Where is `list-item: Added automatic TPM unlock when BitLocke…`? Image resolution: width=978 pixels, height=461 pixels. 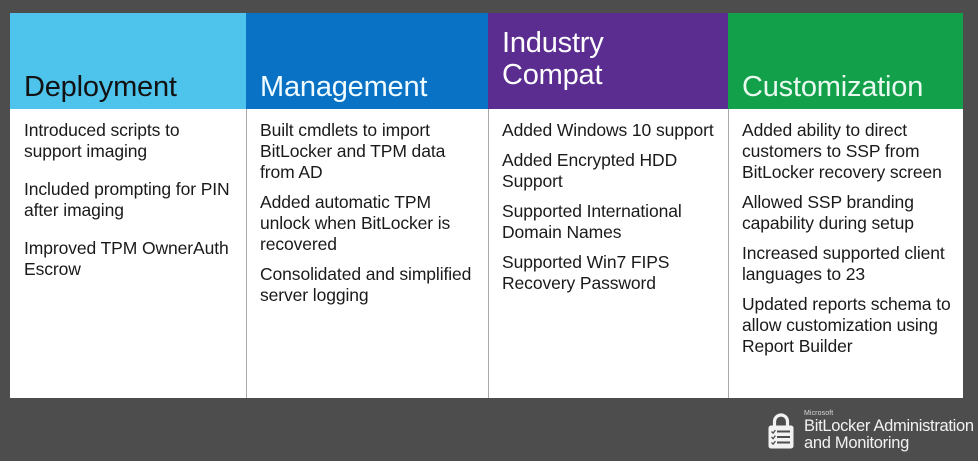 list-item: Added automatic TPM unlock when BitLocke… is located at coordinates (355, 223).